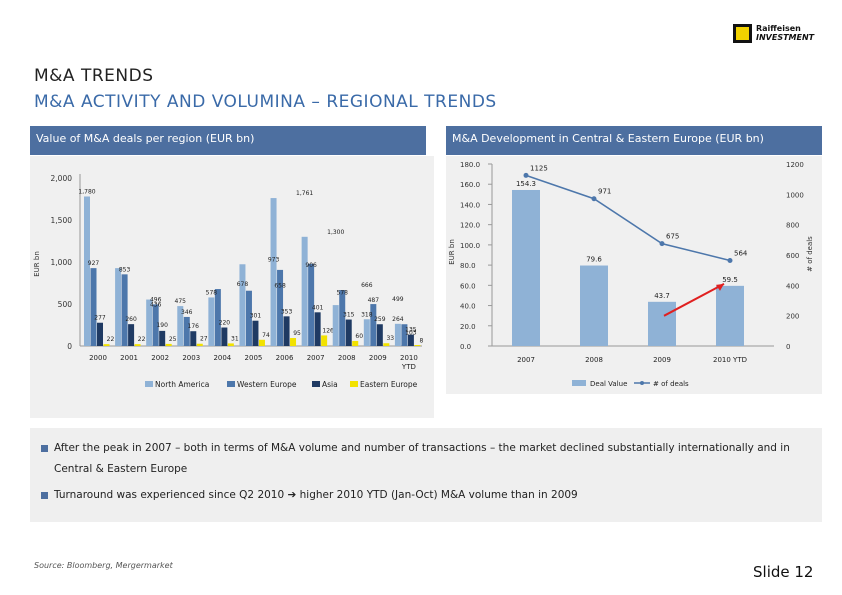 The width and height of the screenshot is (842, 595). What do you see at coordinates (125, 269) in the screenshot?
I see `data-label: 853` at bounding box center [125, 269].